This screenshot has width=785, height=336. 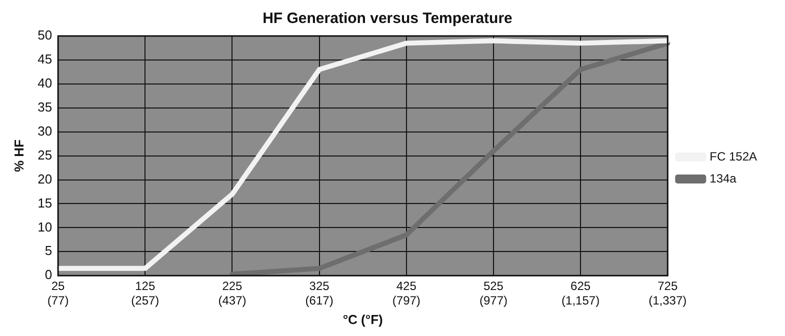 What do you see at coordinates (493, 293) in the screenshot?
I see `x-tick-label: 525 (977)` at bounding box center [493, 293].